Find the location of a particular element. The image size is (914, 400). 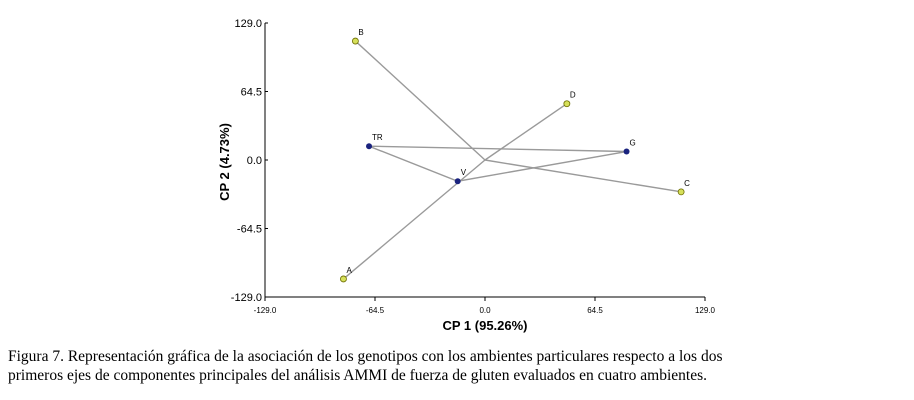

environment-label: B is located at coordinates (360, 32).